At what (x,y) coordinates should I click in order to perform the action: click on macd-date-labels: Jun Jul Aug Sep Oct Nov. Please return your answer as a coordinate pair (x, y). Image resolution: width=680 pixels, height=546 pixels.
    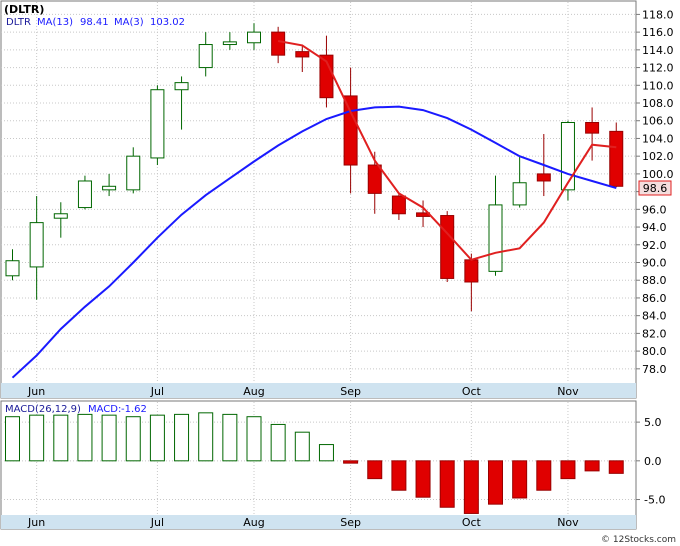
    Looking at the image, I should click on (303, 522).